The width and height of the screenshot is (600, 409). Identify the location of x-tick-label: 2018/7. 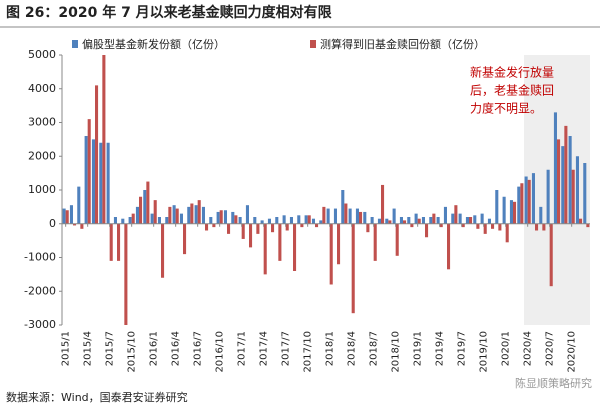
(374, 348).